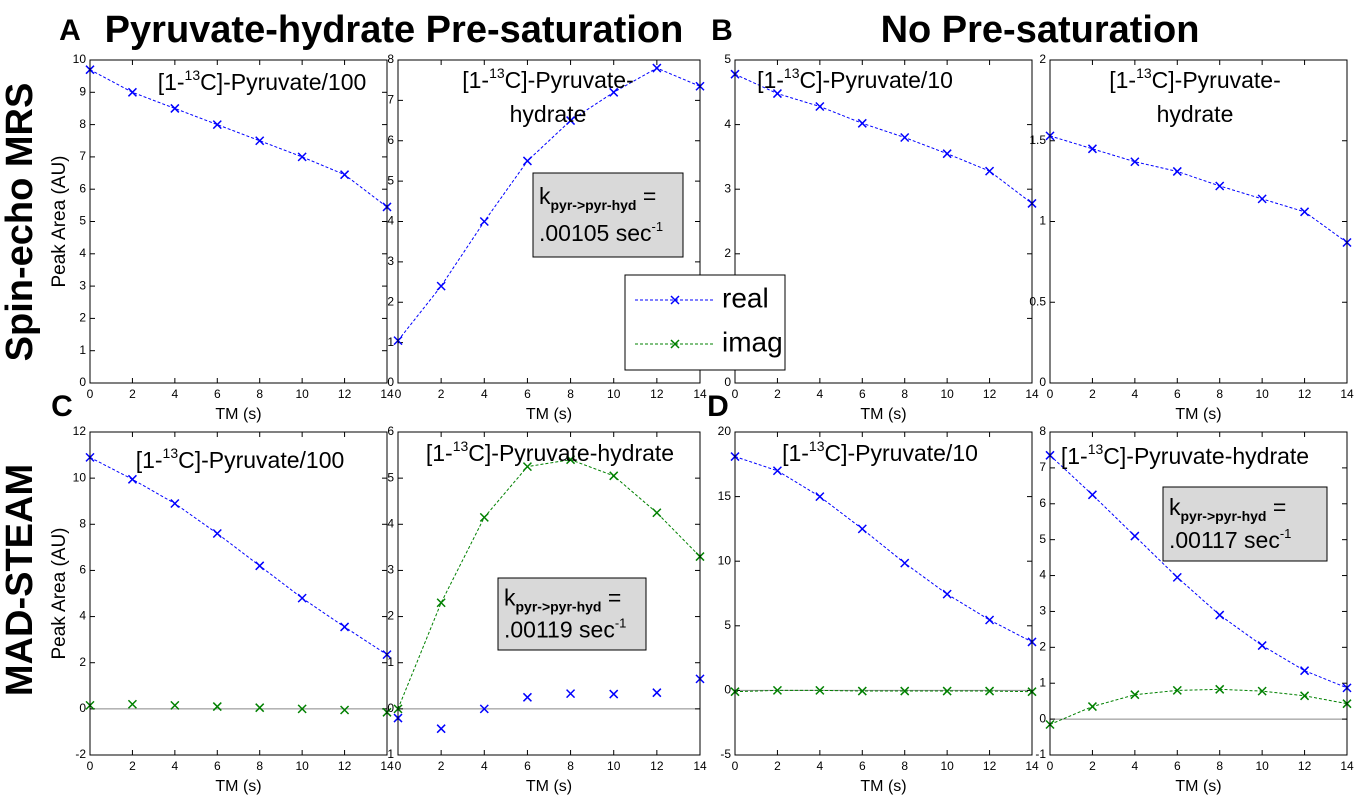  What do you see at coordinates (559, 606) in the screenshot?
I see `annotation-subscript: pyr->pyr-hyd` at bounding box center [559, 606].